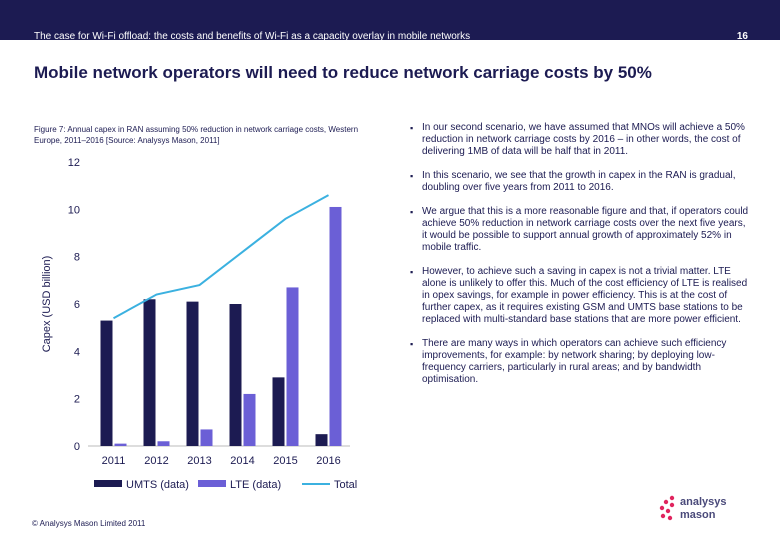 This screenshot has width=780, height=540. What do you see at coordinates (698, 515) in the screenshot?
I see `logo-text-line2: mason` at bounding box center [698, 515].